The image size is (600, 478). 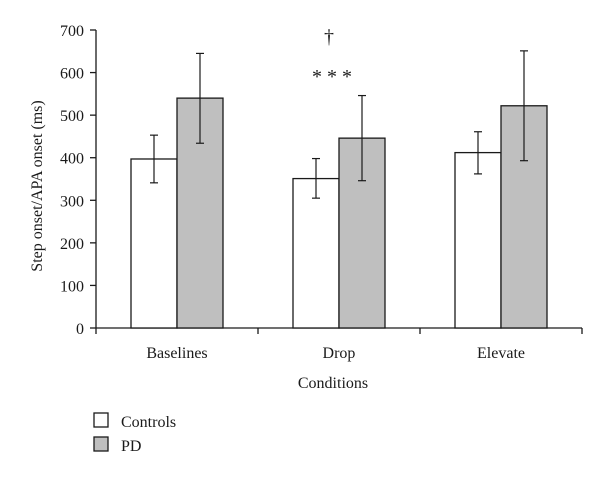 I want to click on y-tick-label: 700, so click(x=72, y=31).